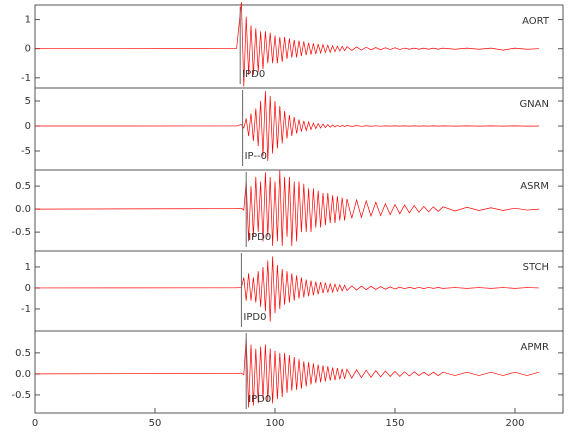 This screenshot has width=580, height=440. What do you see at coordinates (394, 423) in the screenshot?
I see `x-tick-label: 150` at bounding box center [394, 423].